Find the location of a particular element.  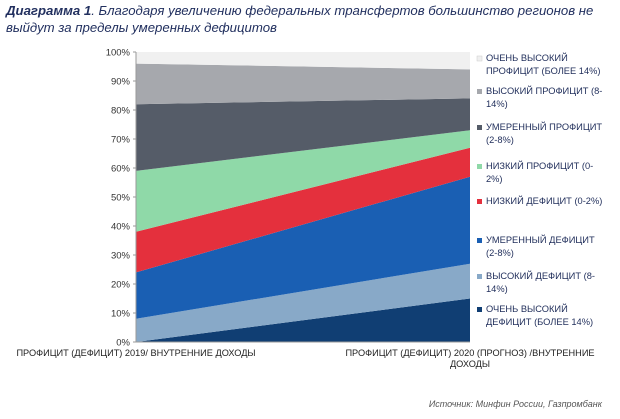

legend-label-line: ДЕФИЦИТ (БОЛЕЕ 14%) is located at coordinates (539, 322).